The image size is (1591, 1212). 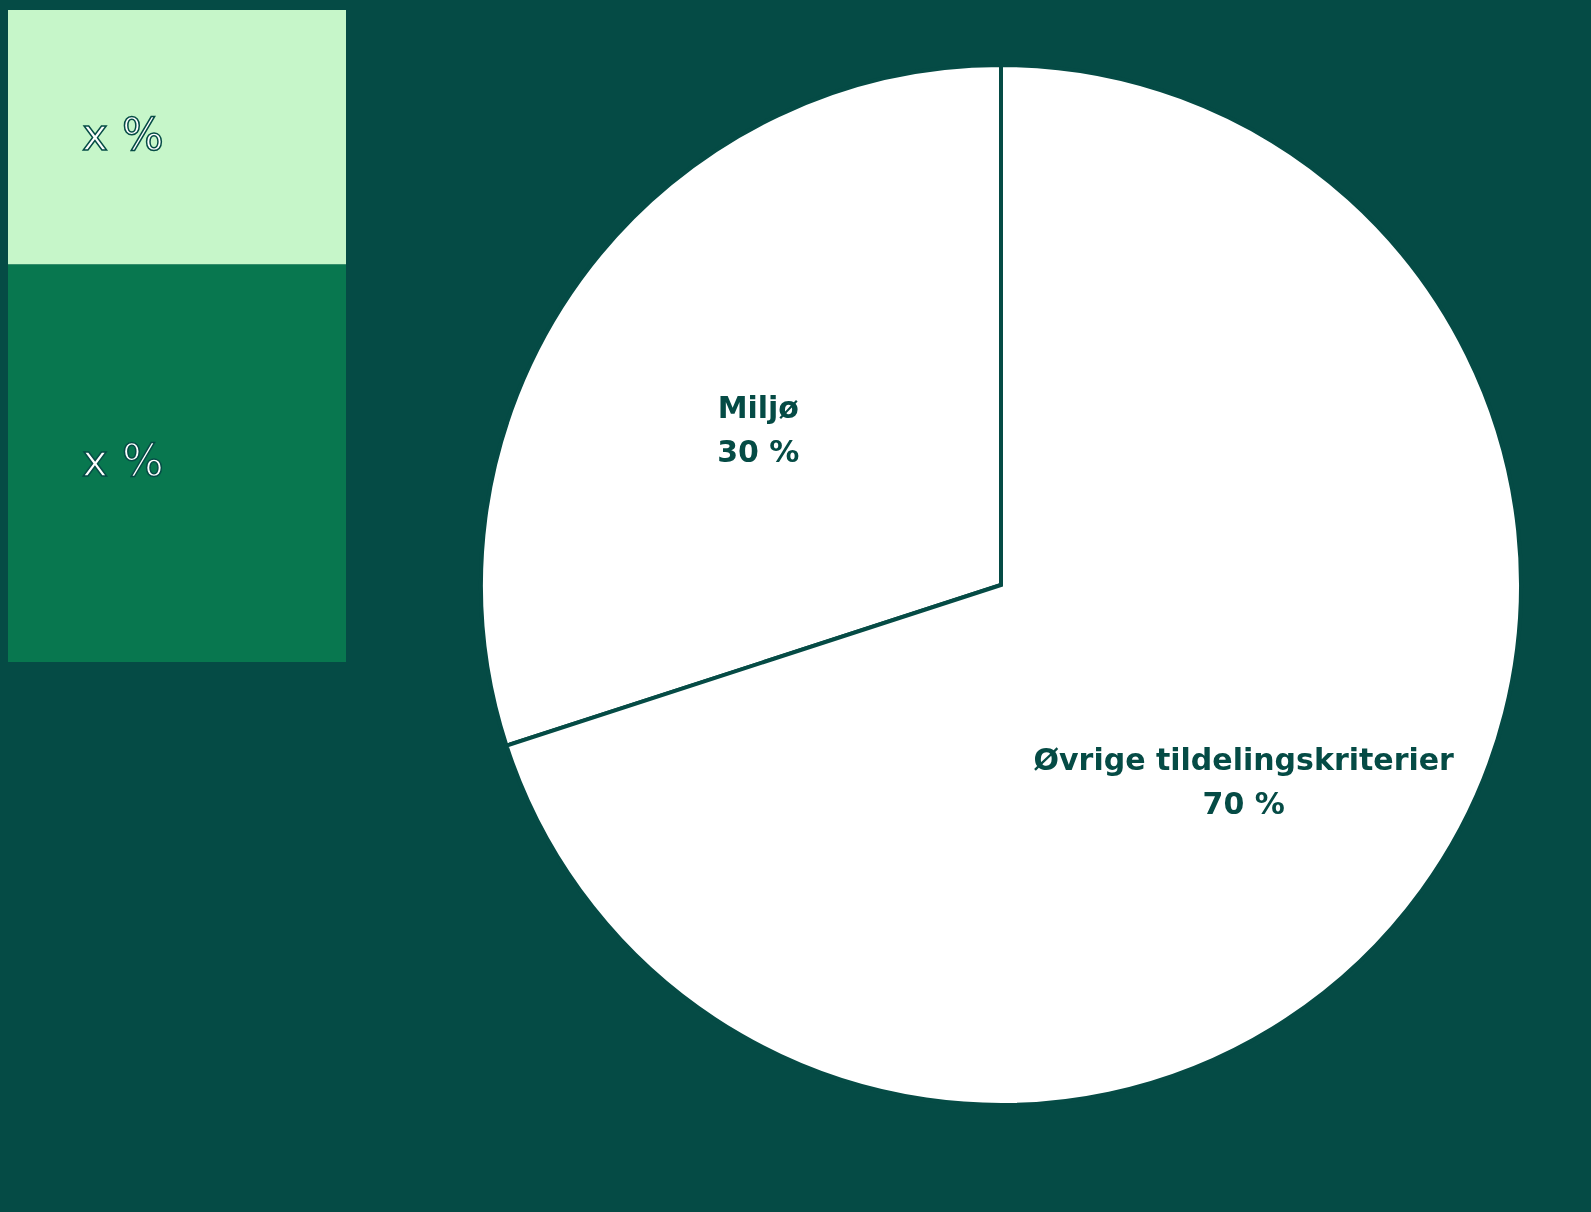 I want to click on data-label: 30 %, so click(x=758, y=451).